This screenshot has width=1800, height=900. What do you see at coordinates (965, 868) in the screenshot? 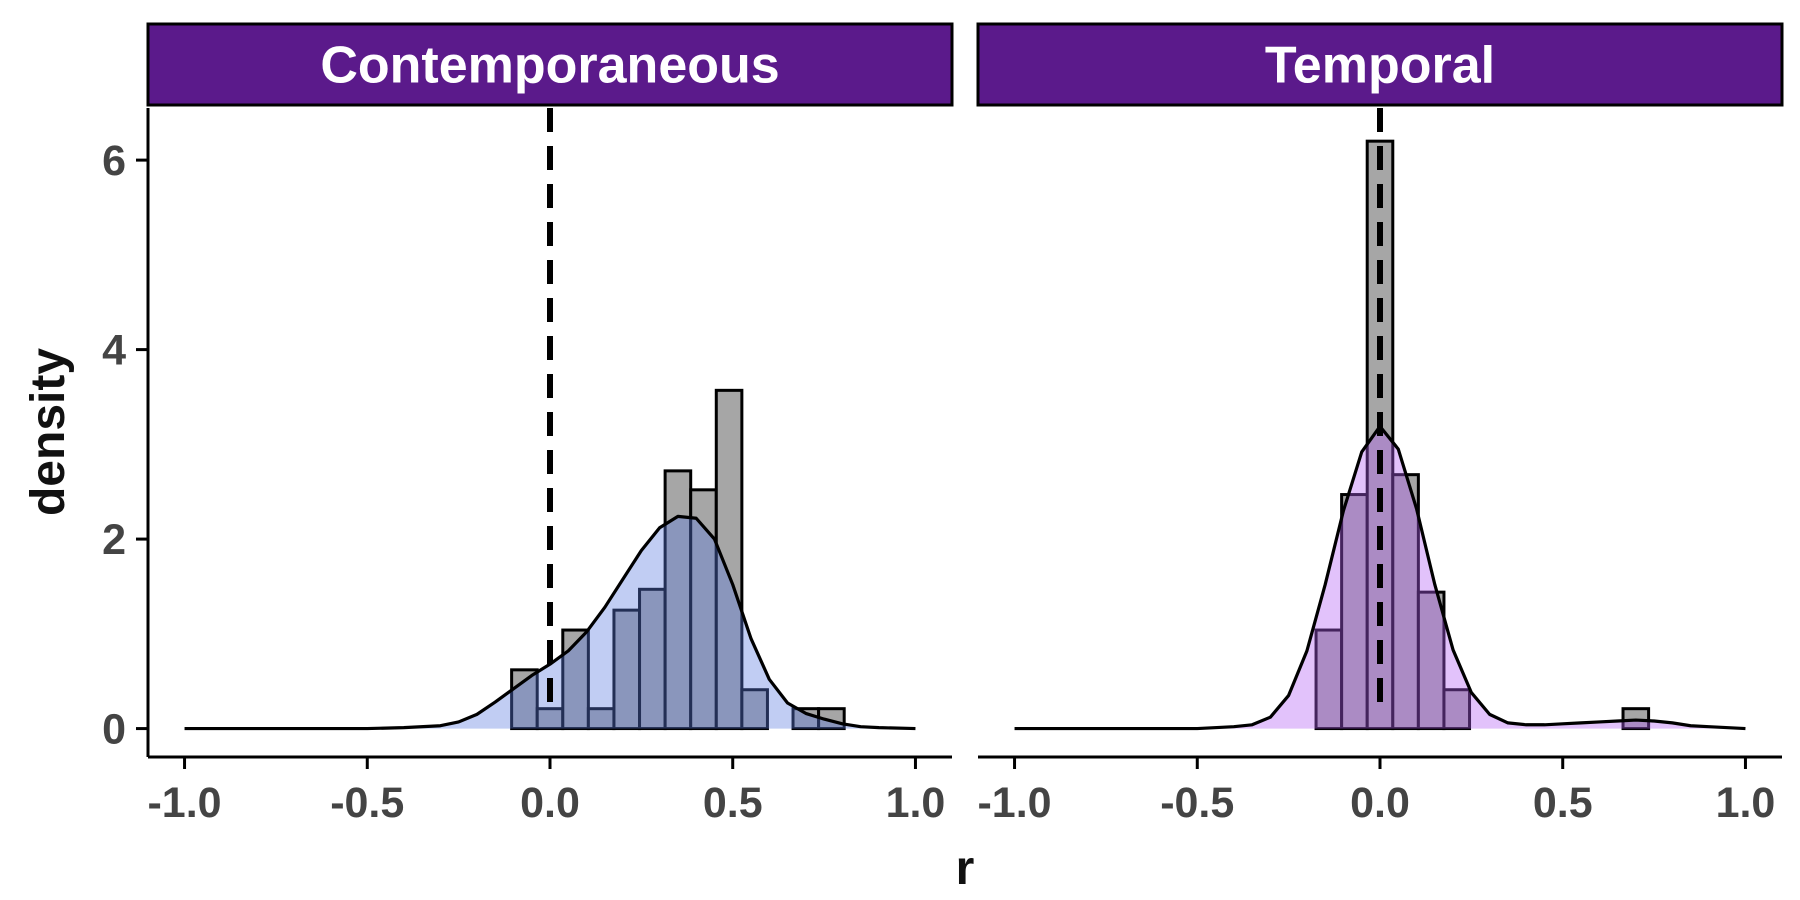
I see `x-axis-title: r` at bounding box center [965, 868].